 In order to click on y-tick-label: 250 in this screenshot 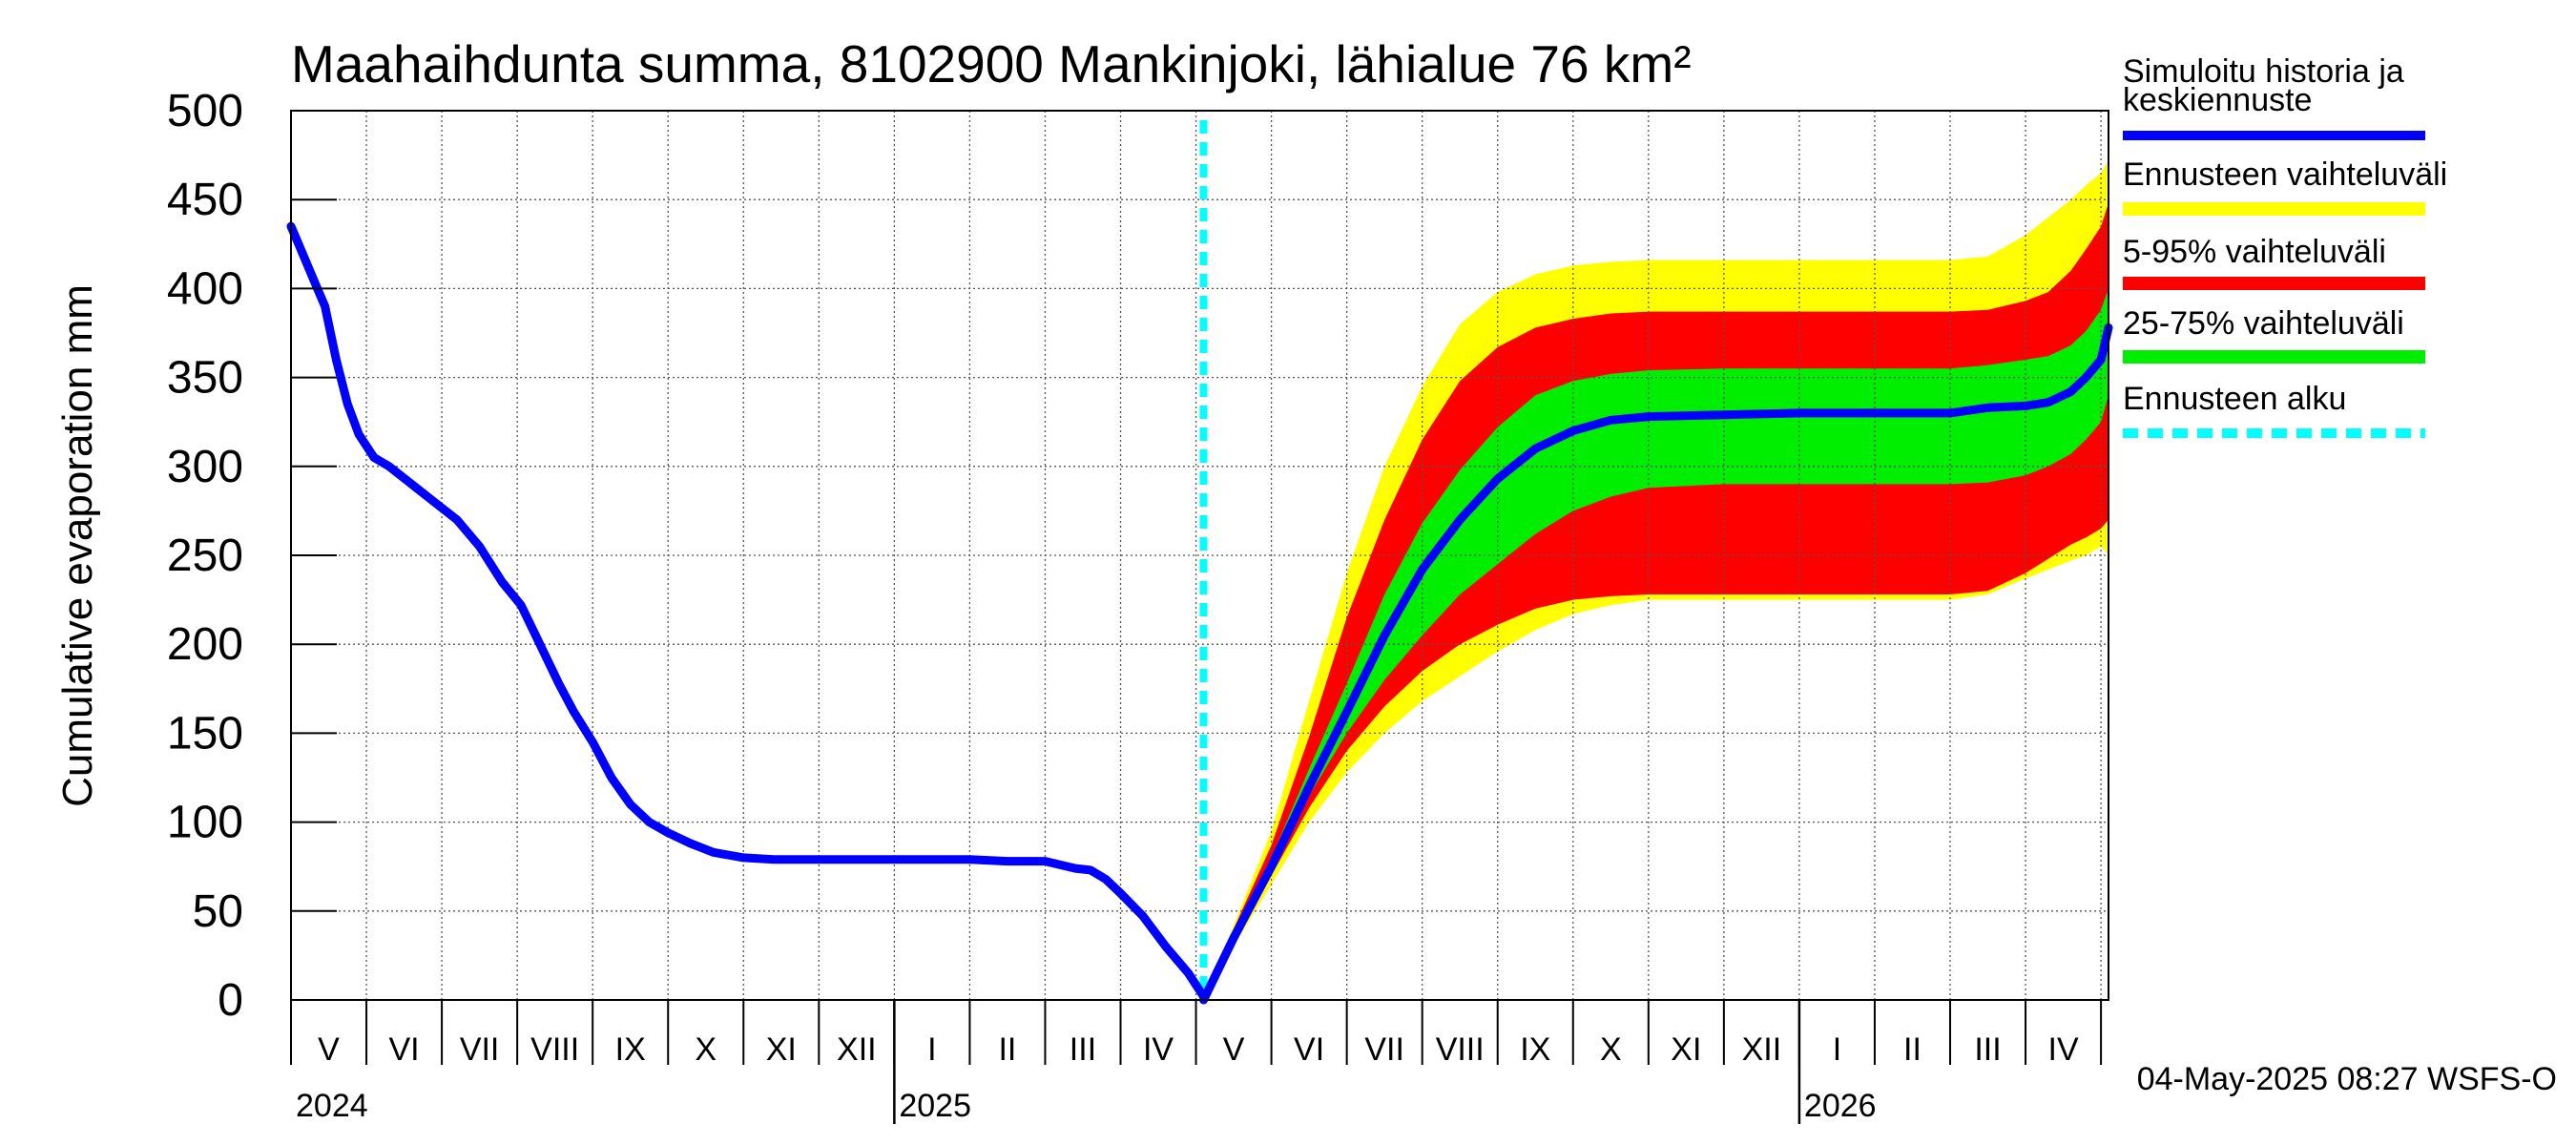, I will do `click(205, 556)`.